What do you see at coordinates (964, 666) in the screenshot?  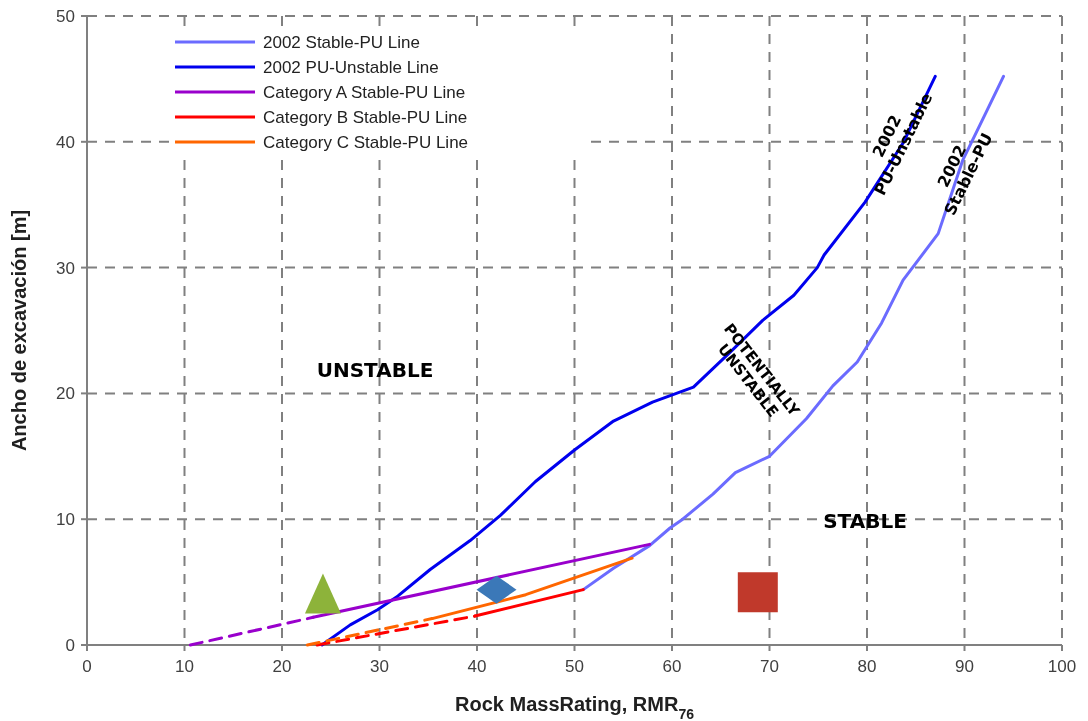 I see `x-tick-label: 90` at bounding box center [964, 666].